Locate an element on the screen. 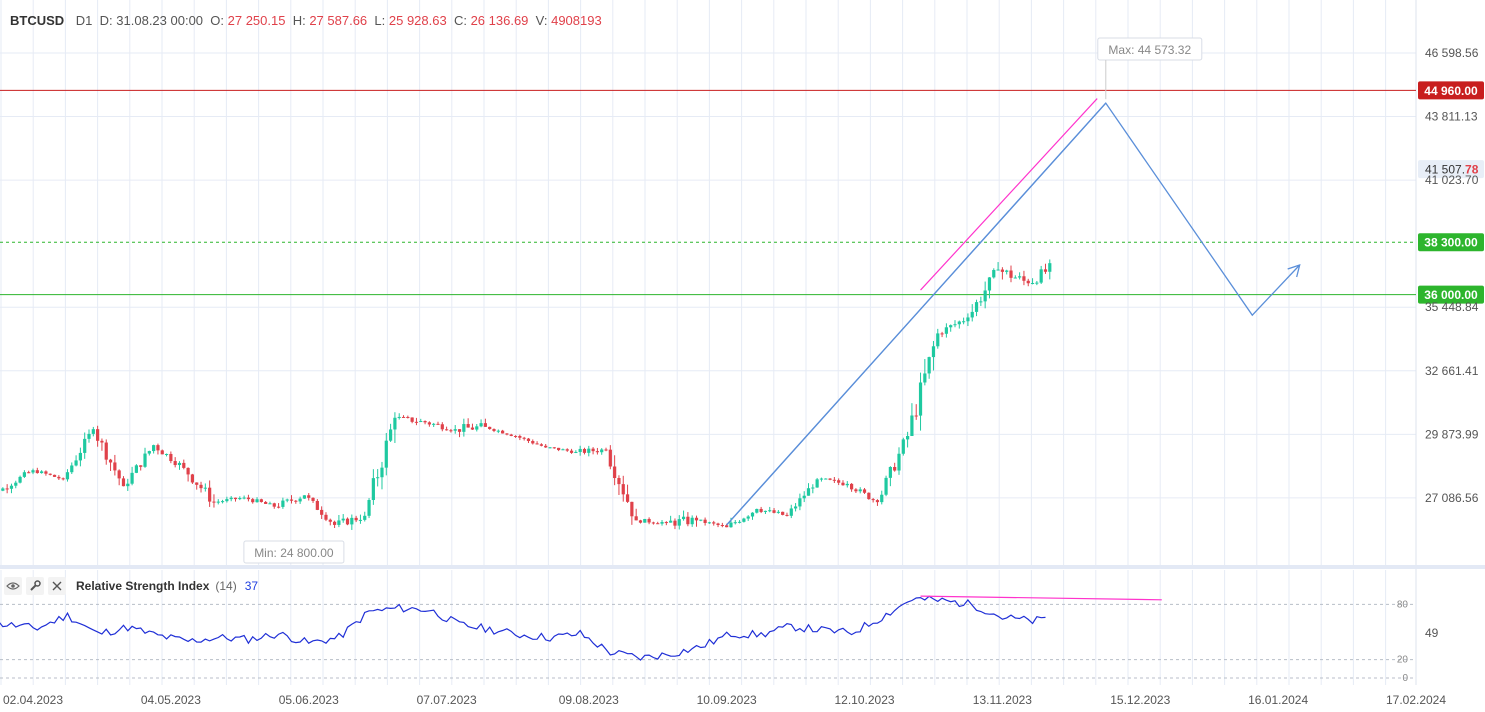 Image resolution: width=1485 pixels, height=712 pixels. price-tick-label: 41 023.70 is located at coordinates (1452, 180).